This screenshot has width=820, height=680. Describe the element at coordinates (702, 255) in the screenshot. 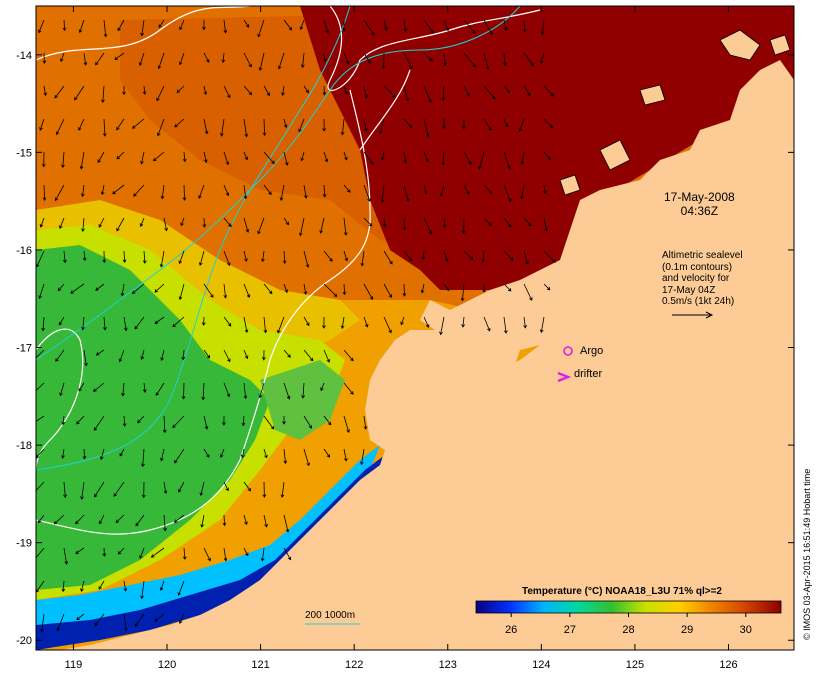

I see `info-line-1: Altimetric sealevel` at that location.